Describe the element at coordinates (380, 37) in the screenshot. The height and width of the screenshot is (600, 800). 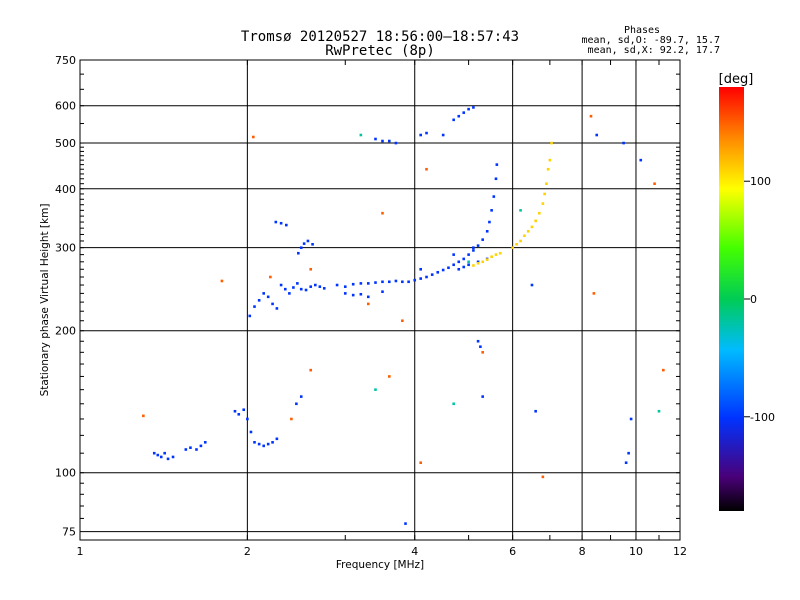
I see `chart-title: Tromsø 20120527 18:56:00–18:57:43` at that location.